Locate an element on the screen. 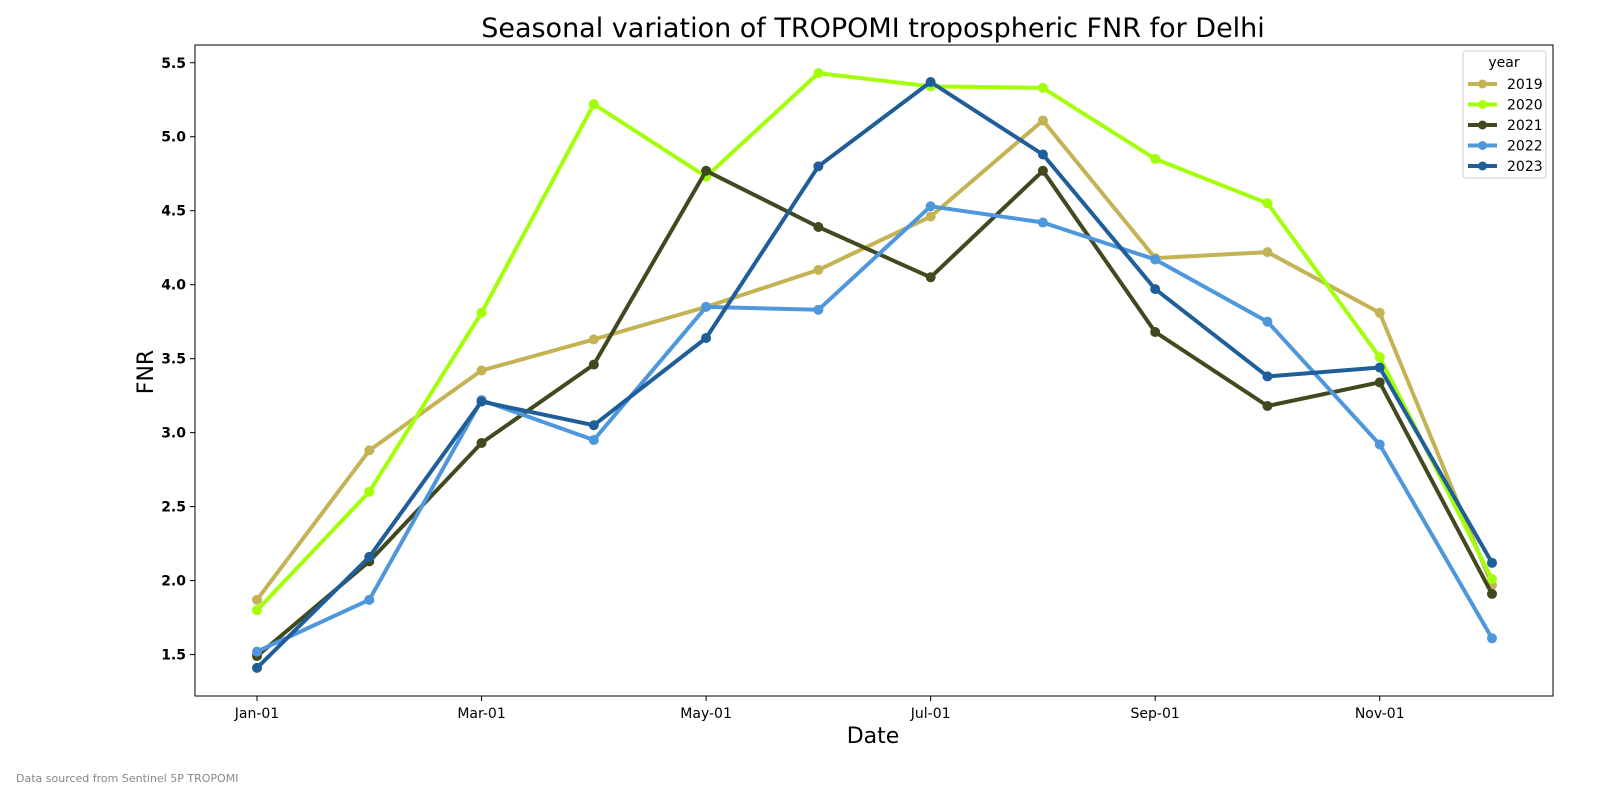 This screenshot has width=1600, height=800. legend-label: 2020 is located at coordinates (1525, 106).